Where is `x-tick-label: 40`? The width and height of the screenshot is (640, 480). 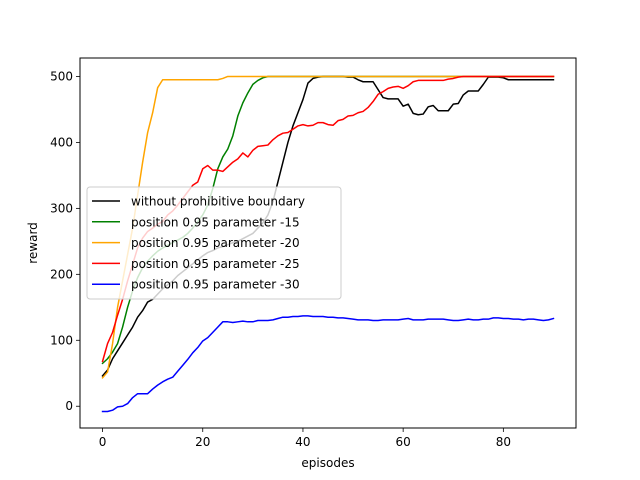 x-tick-label: 40 is located at coordinates (302, 442).